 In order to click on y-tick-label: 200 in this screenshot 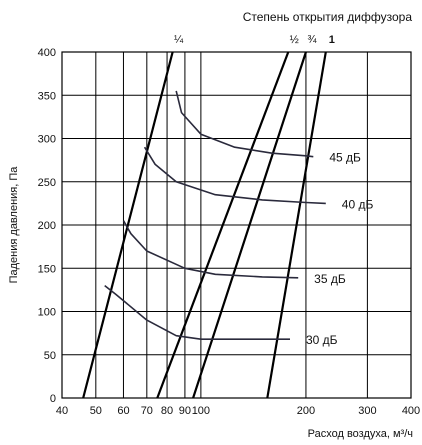, I will do `click(47, 226)`.